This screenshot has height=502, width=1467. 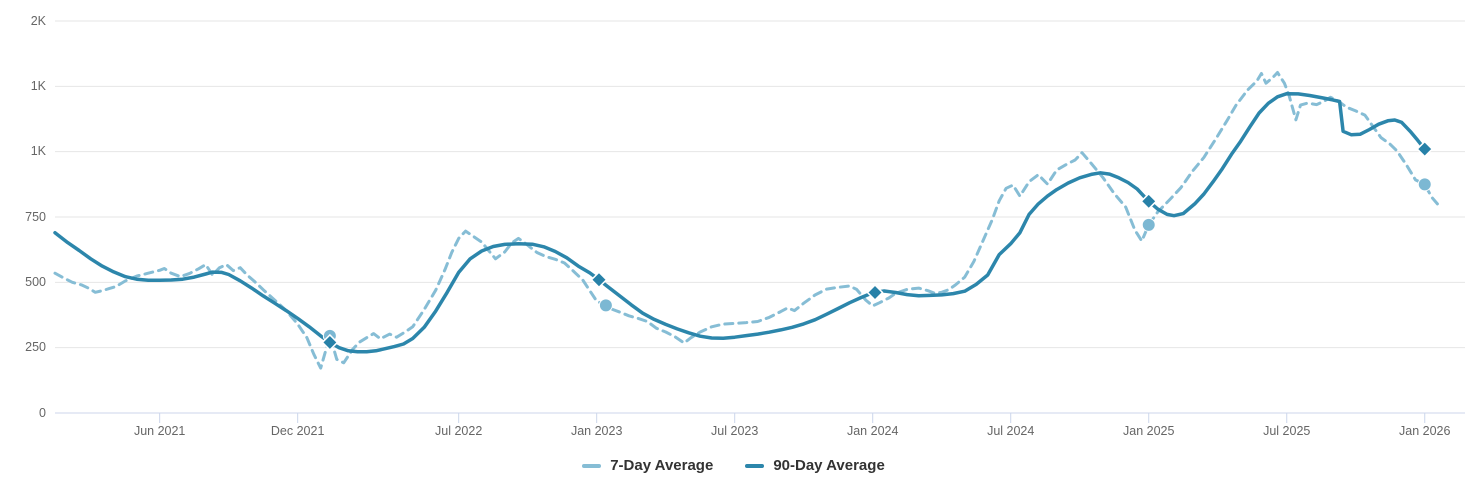 What do you see at coordinates (1425, 431) in the screenshot?
I see `x-tick-label: Jan 2026` at bounding box center [1425, 431].